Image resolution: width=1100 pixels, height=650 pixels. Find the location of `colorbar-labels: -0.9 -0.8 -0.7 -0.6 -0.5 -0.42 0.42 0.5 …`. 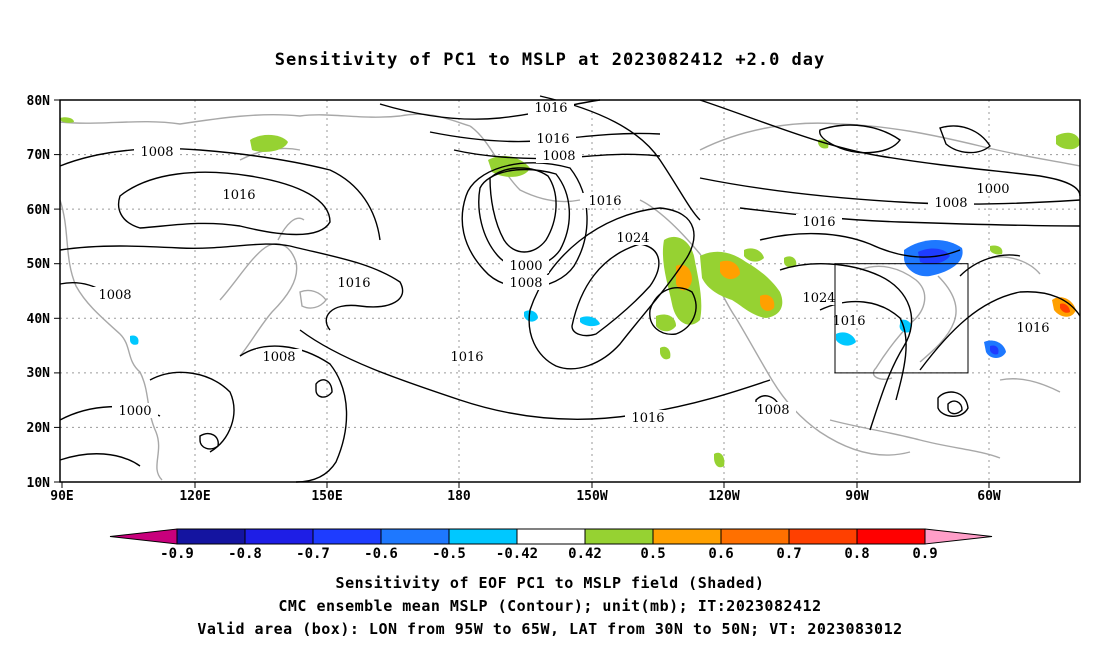

colorbar-labels: -0.9 -0.8 -0.7 -0.6 -0.5 -0.42 0.42 0.5 … is located at coordinates (549, 554).